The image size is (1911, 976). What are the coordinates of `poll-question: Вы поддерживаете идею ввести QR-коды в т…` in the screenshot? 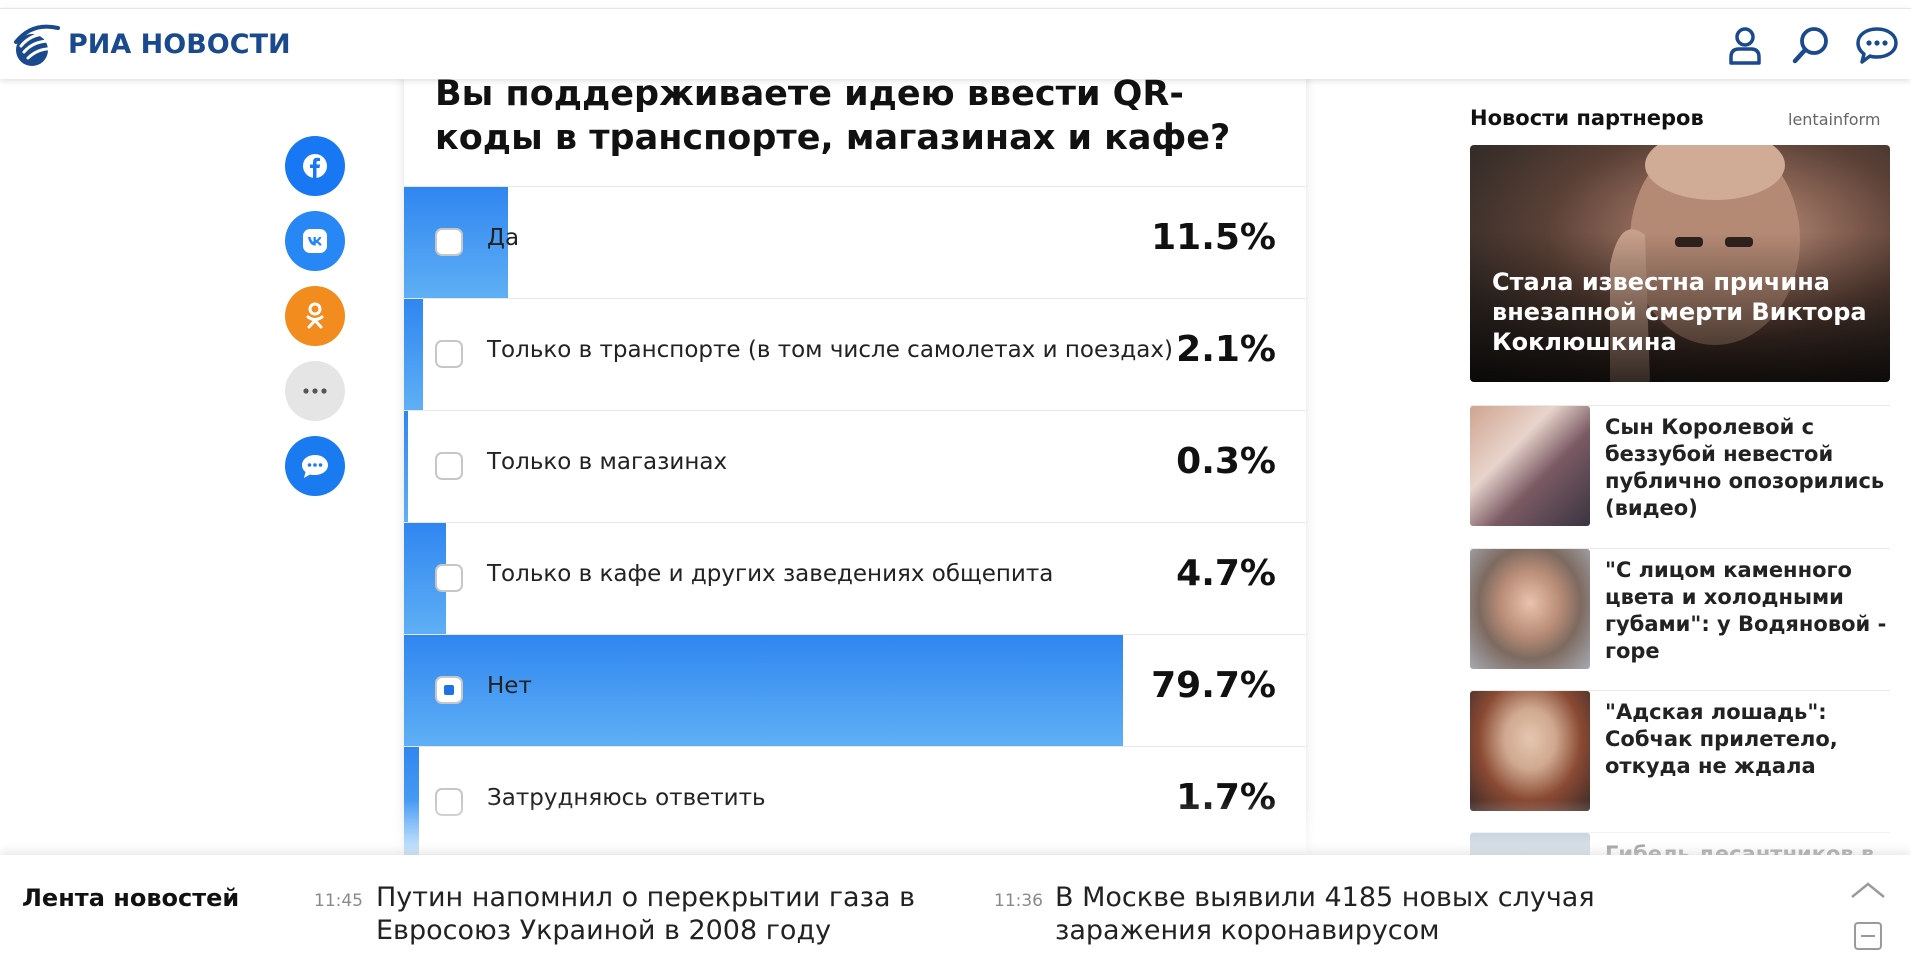 It's located at (833, 116).